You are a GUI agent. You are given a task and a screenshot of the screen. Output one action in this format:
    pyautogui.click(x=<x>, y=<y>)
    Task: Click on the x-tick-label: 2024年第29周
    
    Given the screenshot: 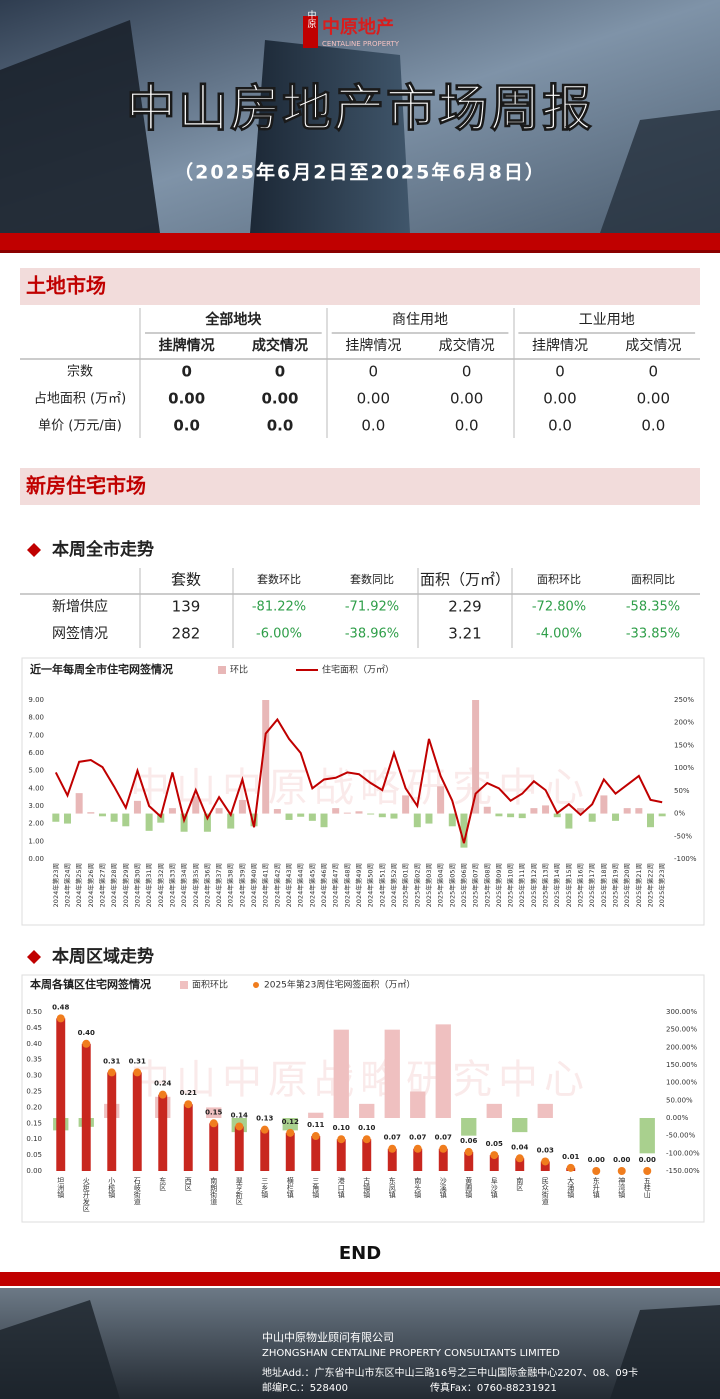 What is the action you would take?
    pyautogui.click(x=125, y=885)
    